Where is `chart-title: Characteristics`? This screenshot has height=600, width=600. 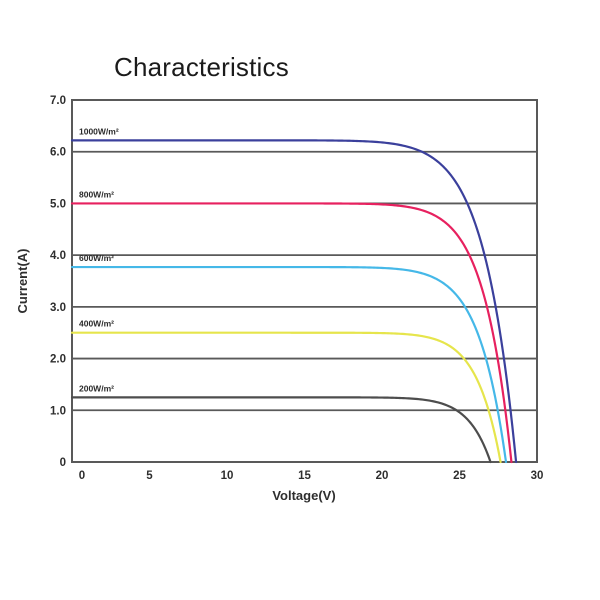
chart-title: Characteristics is located at coordinates (201, 67).